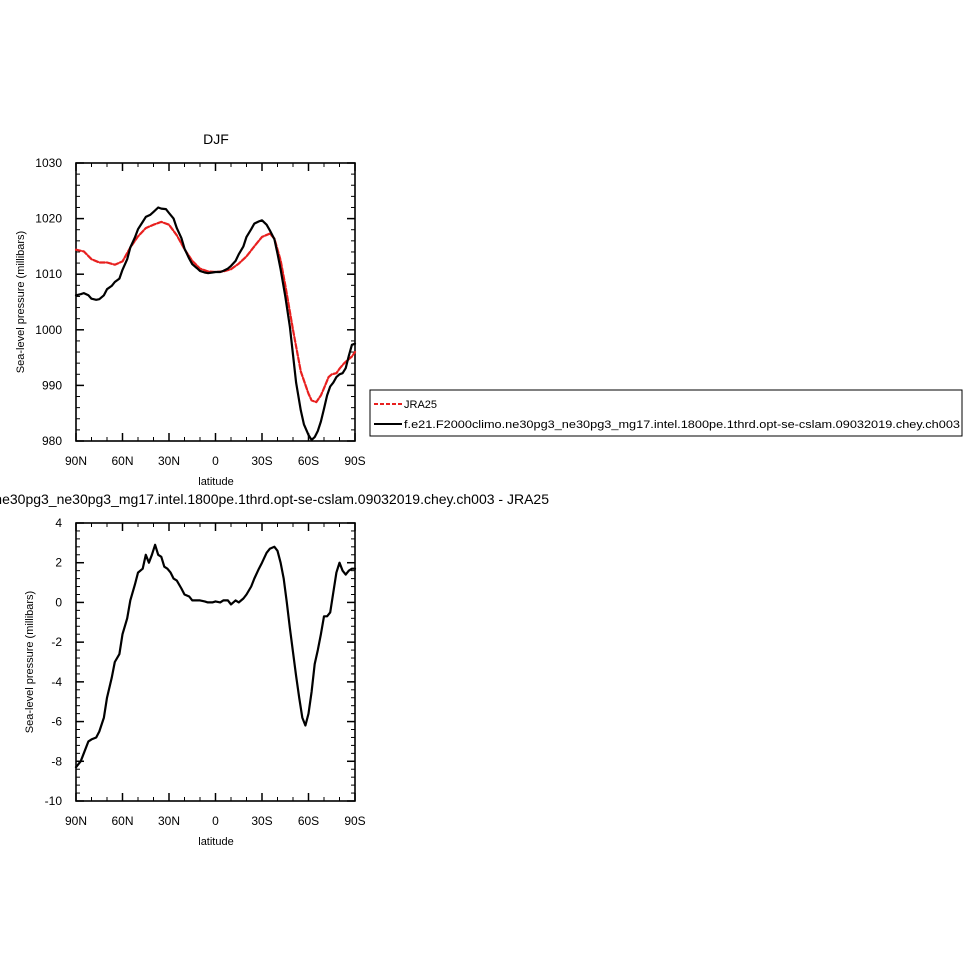 This screenshot has width=977, height=979. I want to click on y-tick-label: -6, so click(56, 722).